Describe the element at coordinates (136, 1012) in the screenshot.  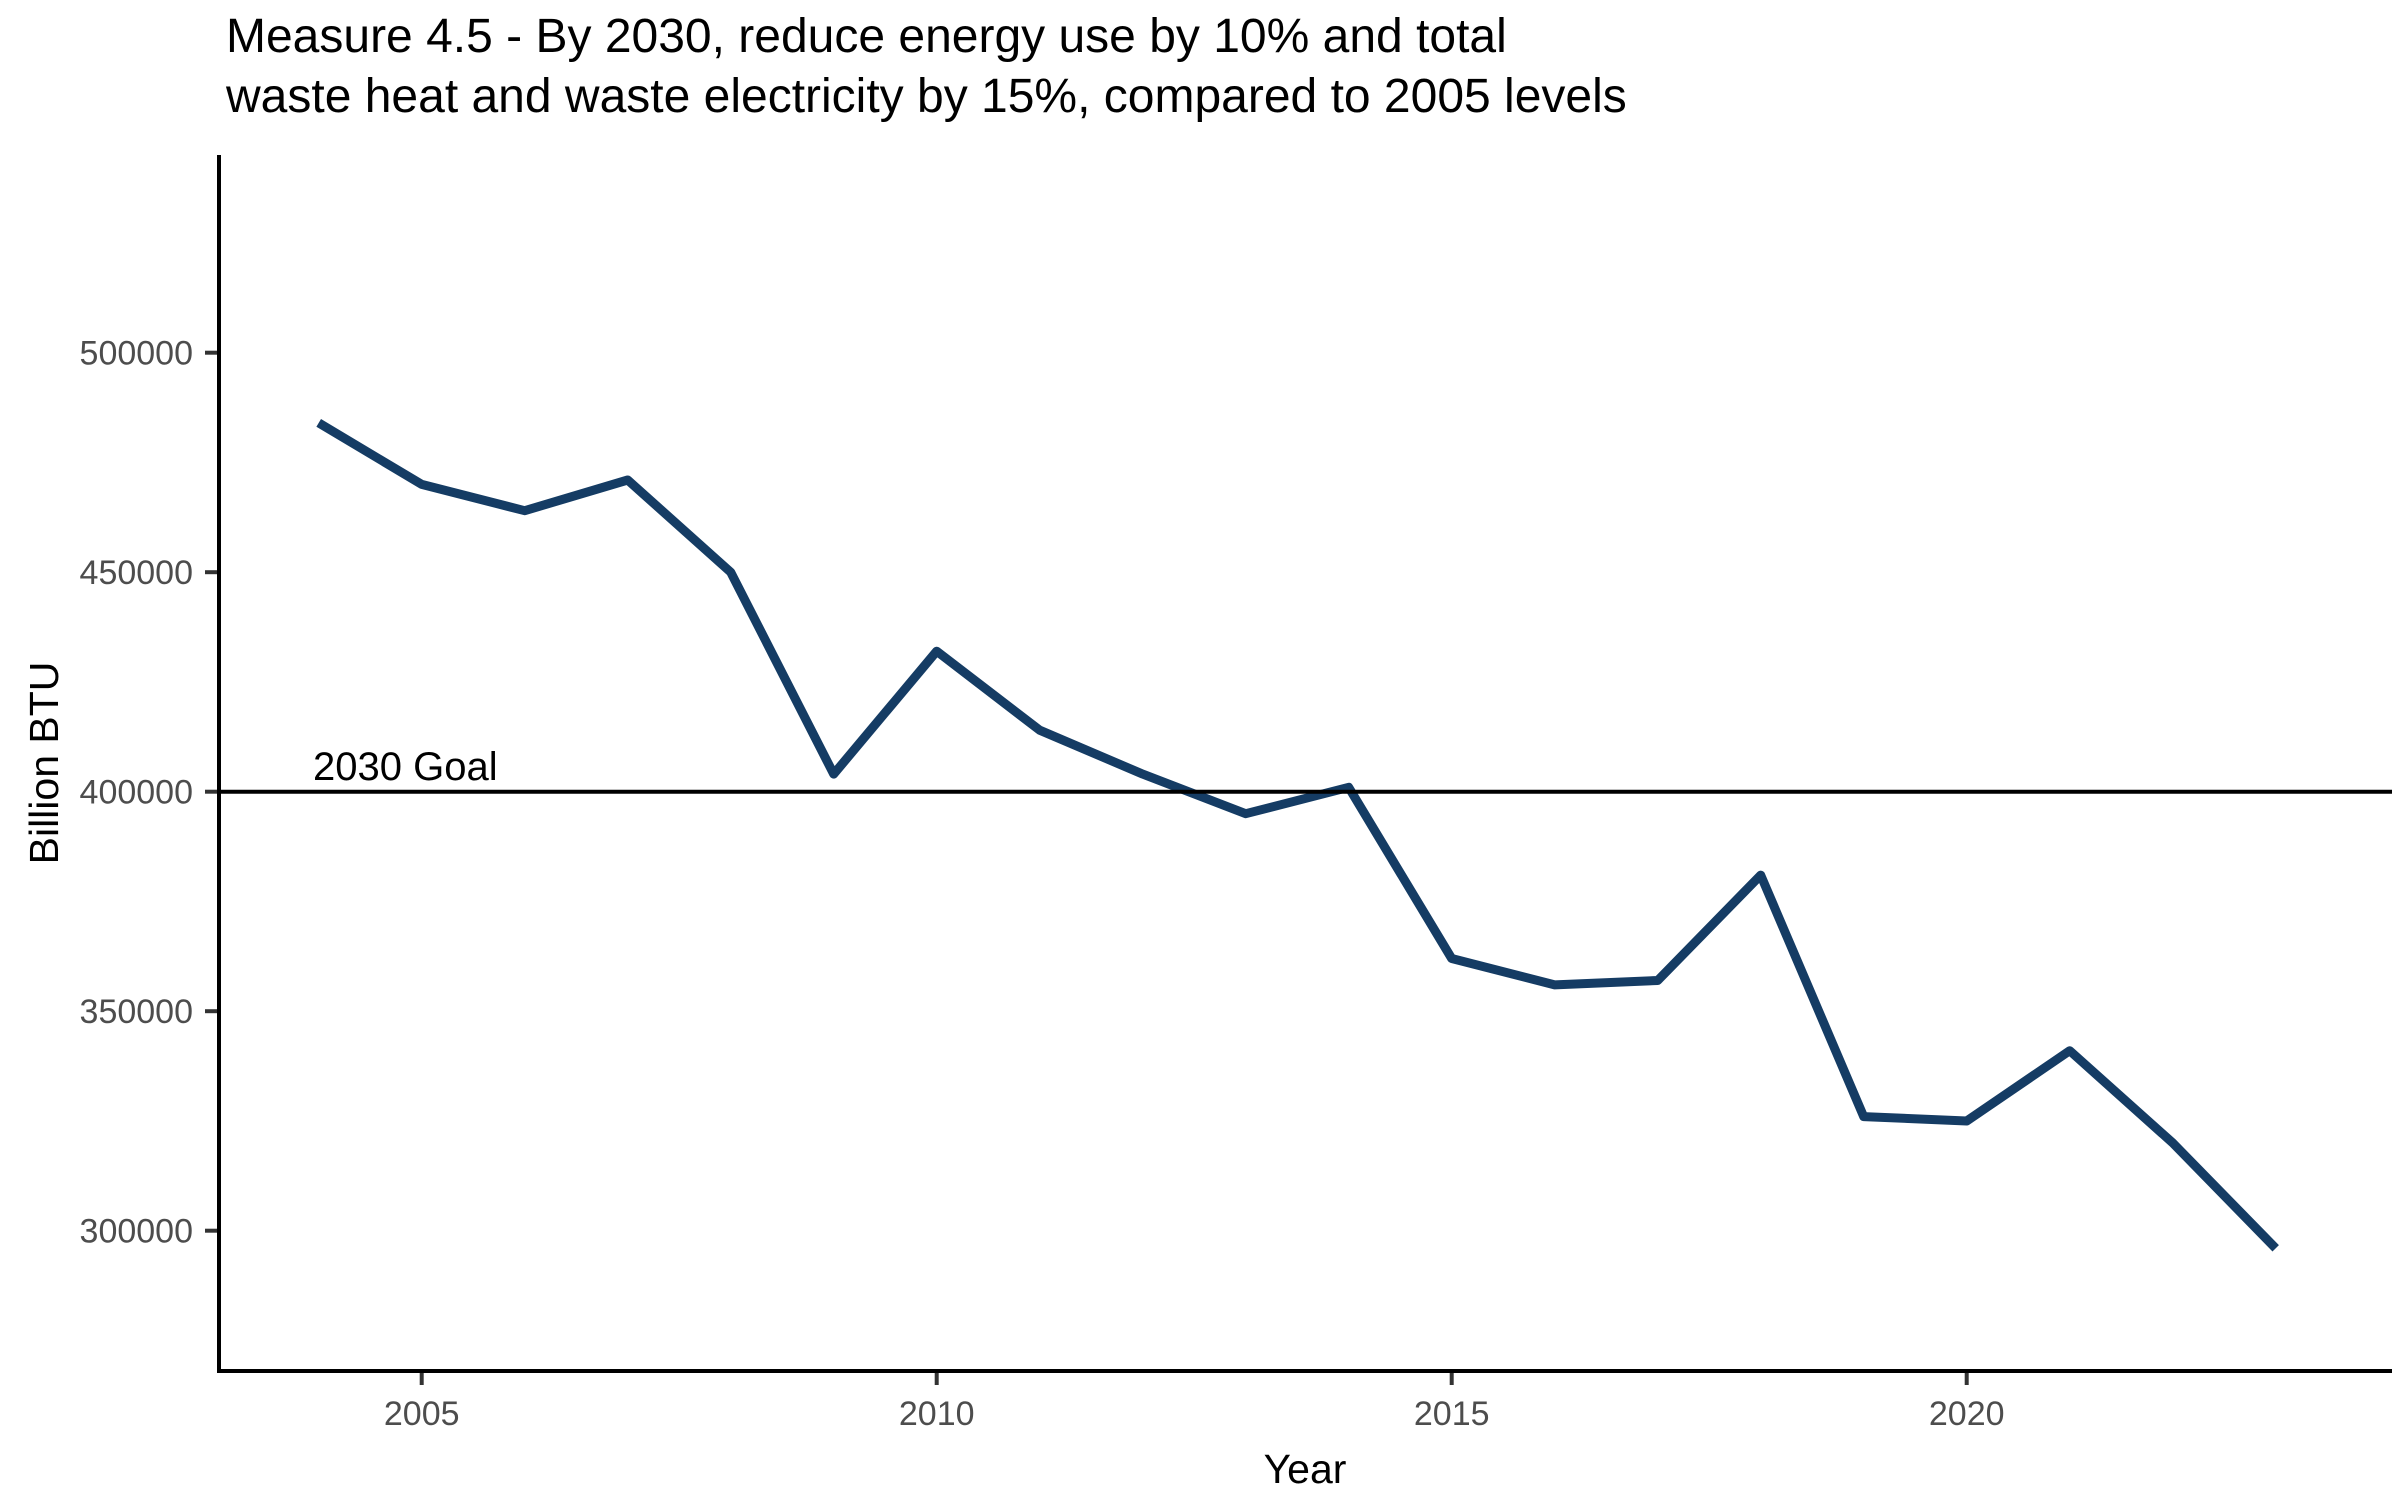
I see `y-tick-label: 350000` at that location.